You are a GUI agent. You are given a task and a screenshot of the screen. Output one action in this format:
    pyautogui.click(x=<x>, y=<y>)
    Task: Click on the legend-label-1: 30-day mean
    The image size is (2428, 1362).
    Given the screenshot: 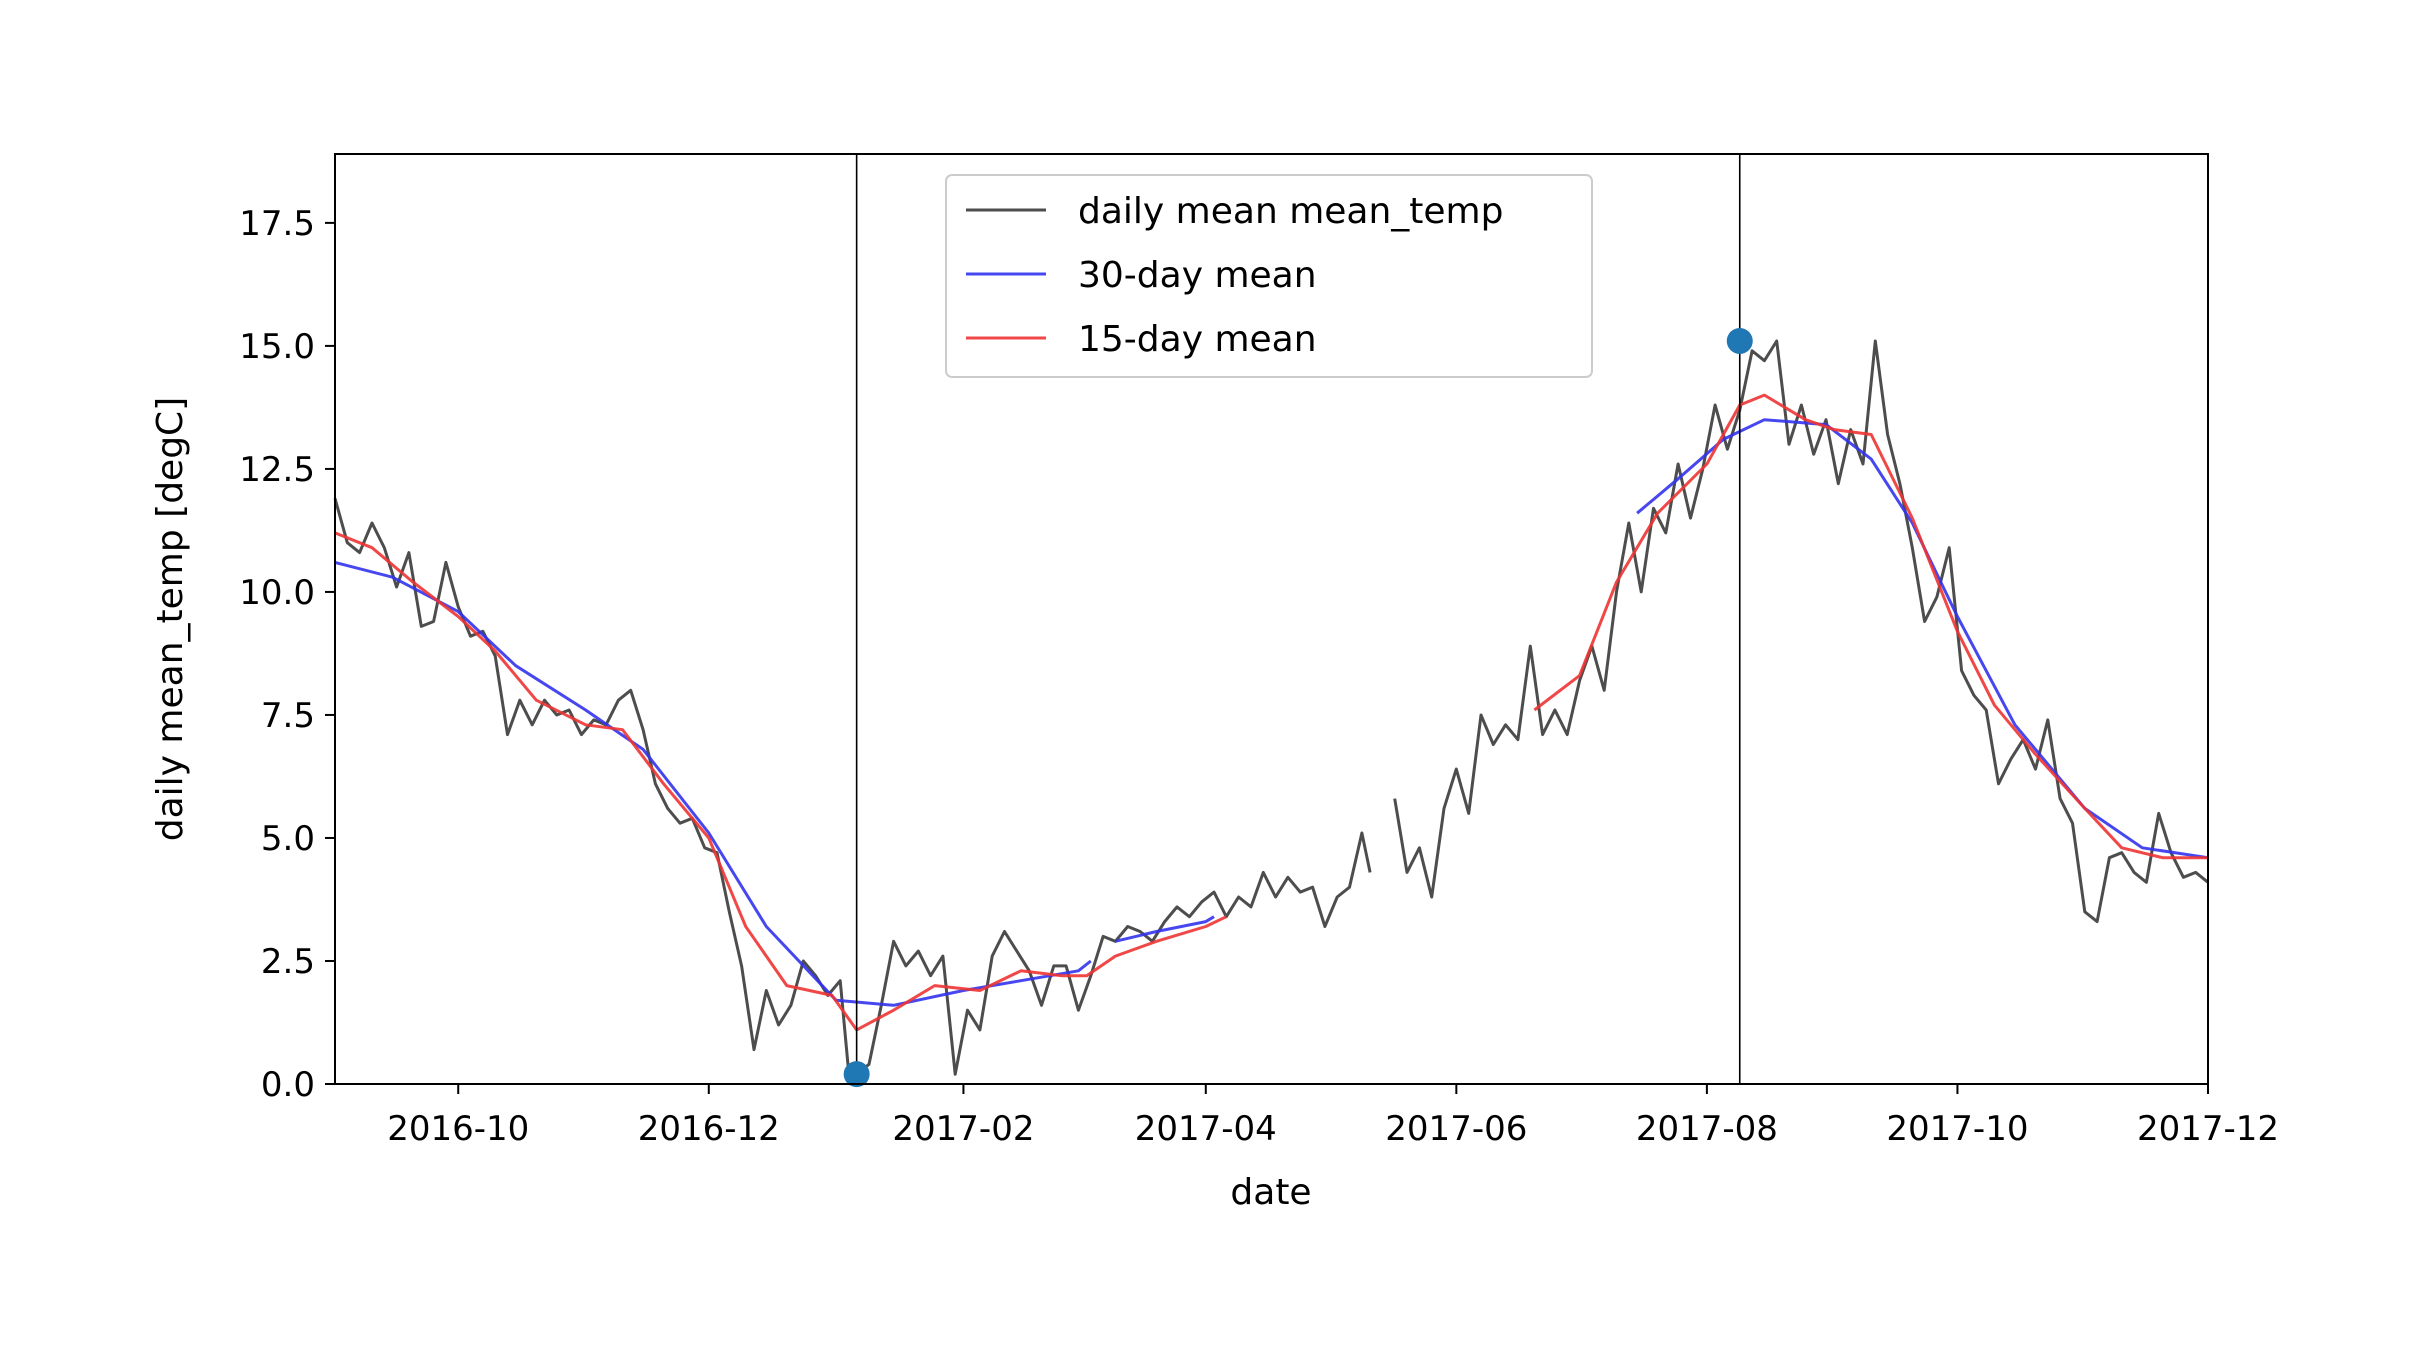 What is the action you would take?
    pyautogui.click(x=1197, y=275)
    